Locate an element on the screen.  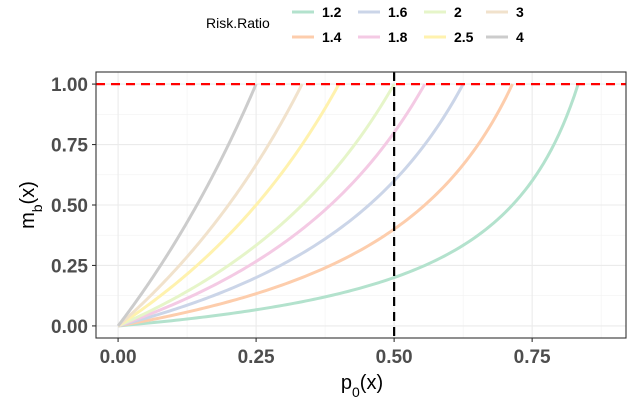
legend-label-1-8: 1.8 is located at coordinates (398, 37).